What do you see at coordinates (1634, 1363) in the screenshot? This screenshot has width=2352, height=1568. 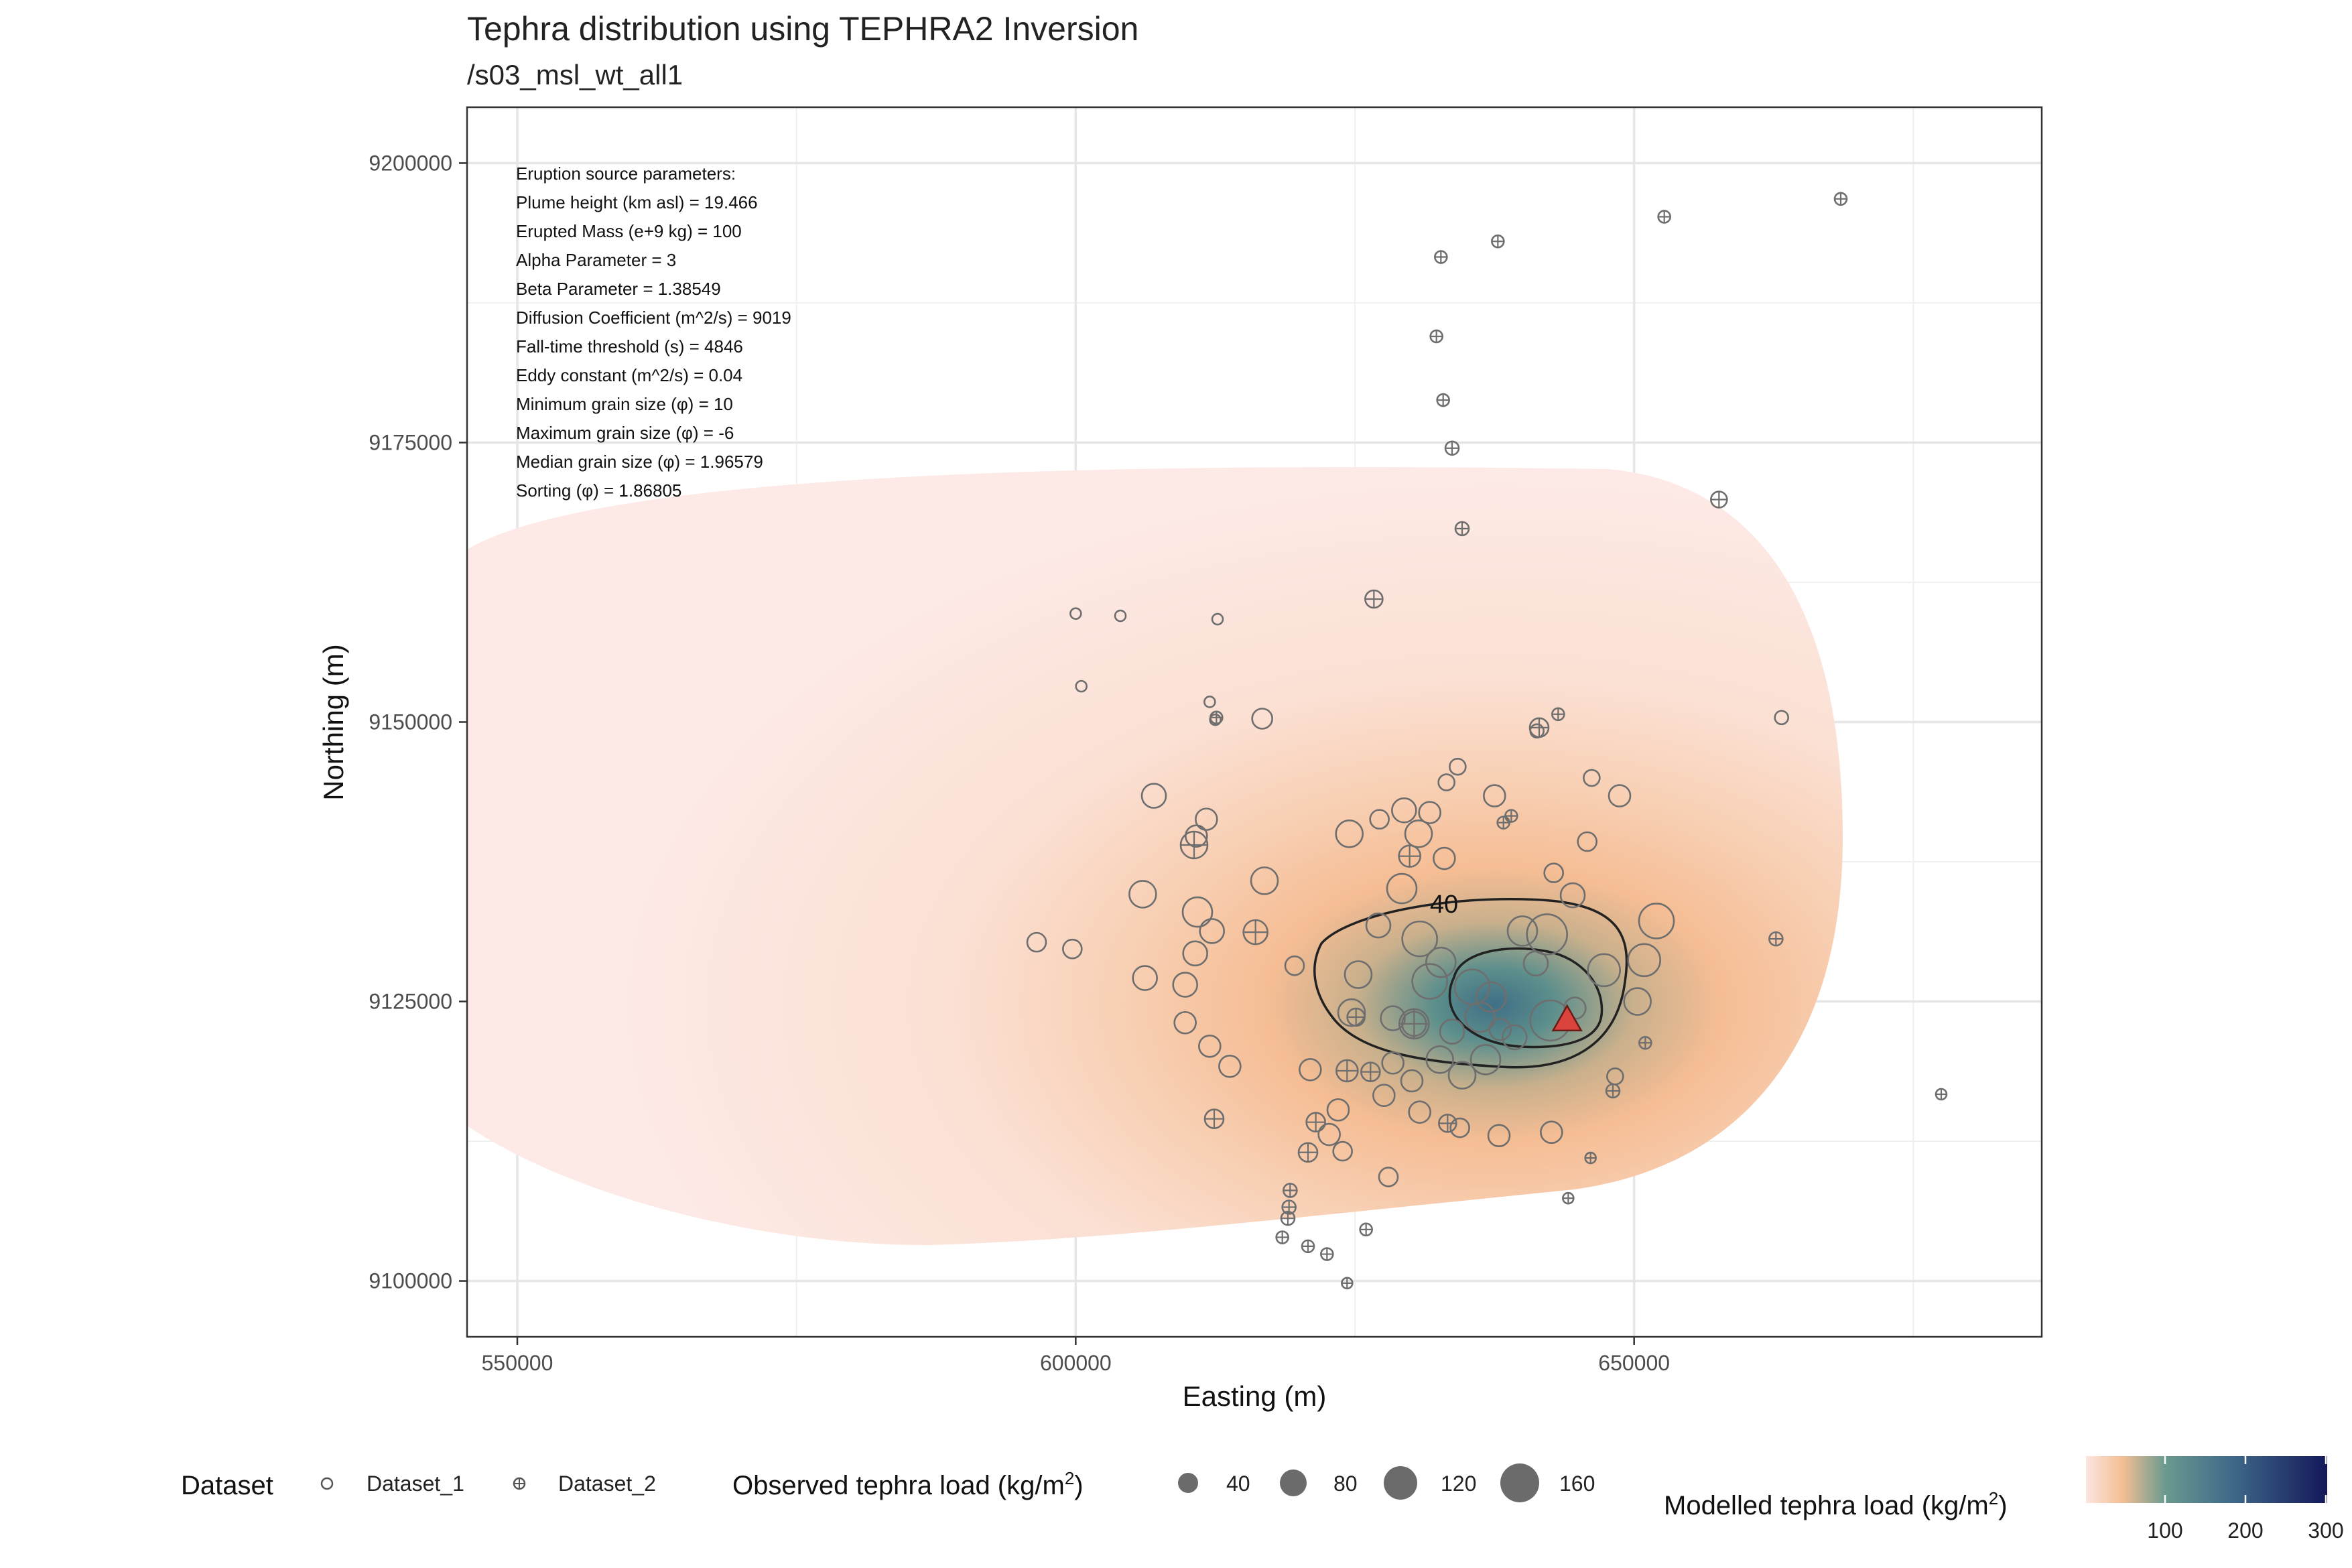 I see `x-tick-label: 650000` at bounding box center [1634, 1363].